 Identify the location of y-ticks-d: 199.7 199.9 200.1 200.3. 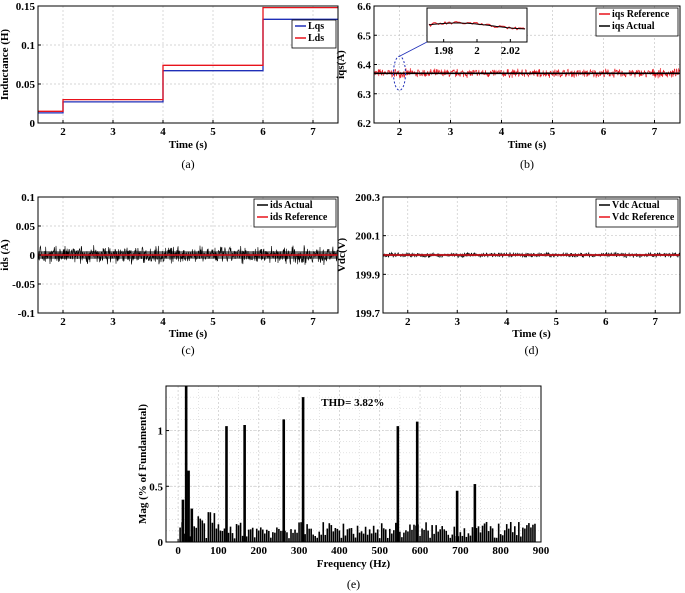
(370, 256).